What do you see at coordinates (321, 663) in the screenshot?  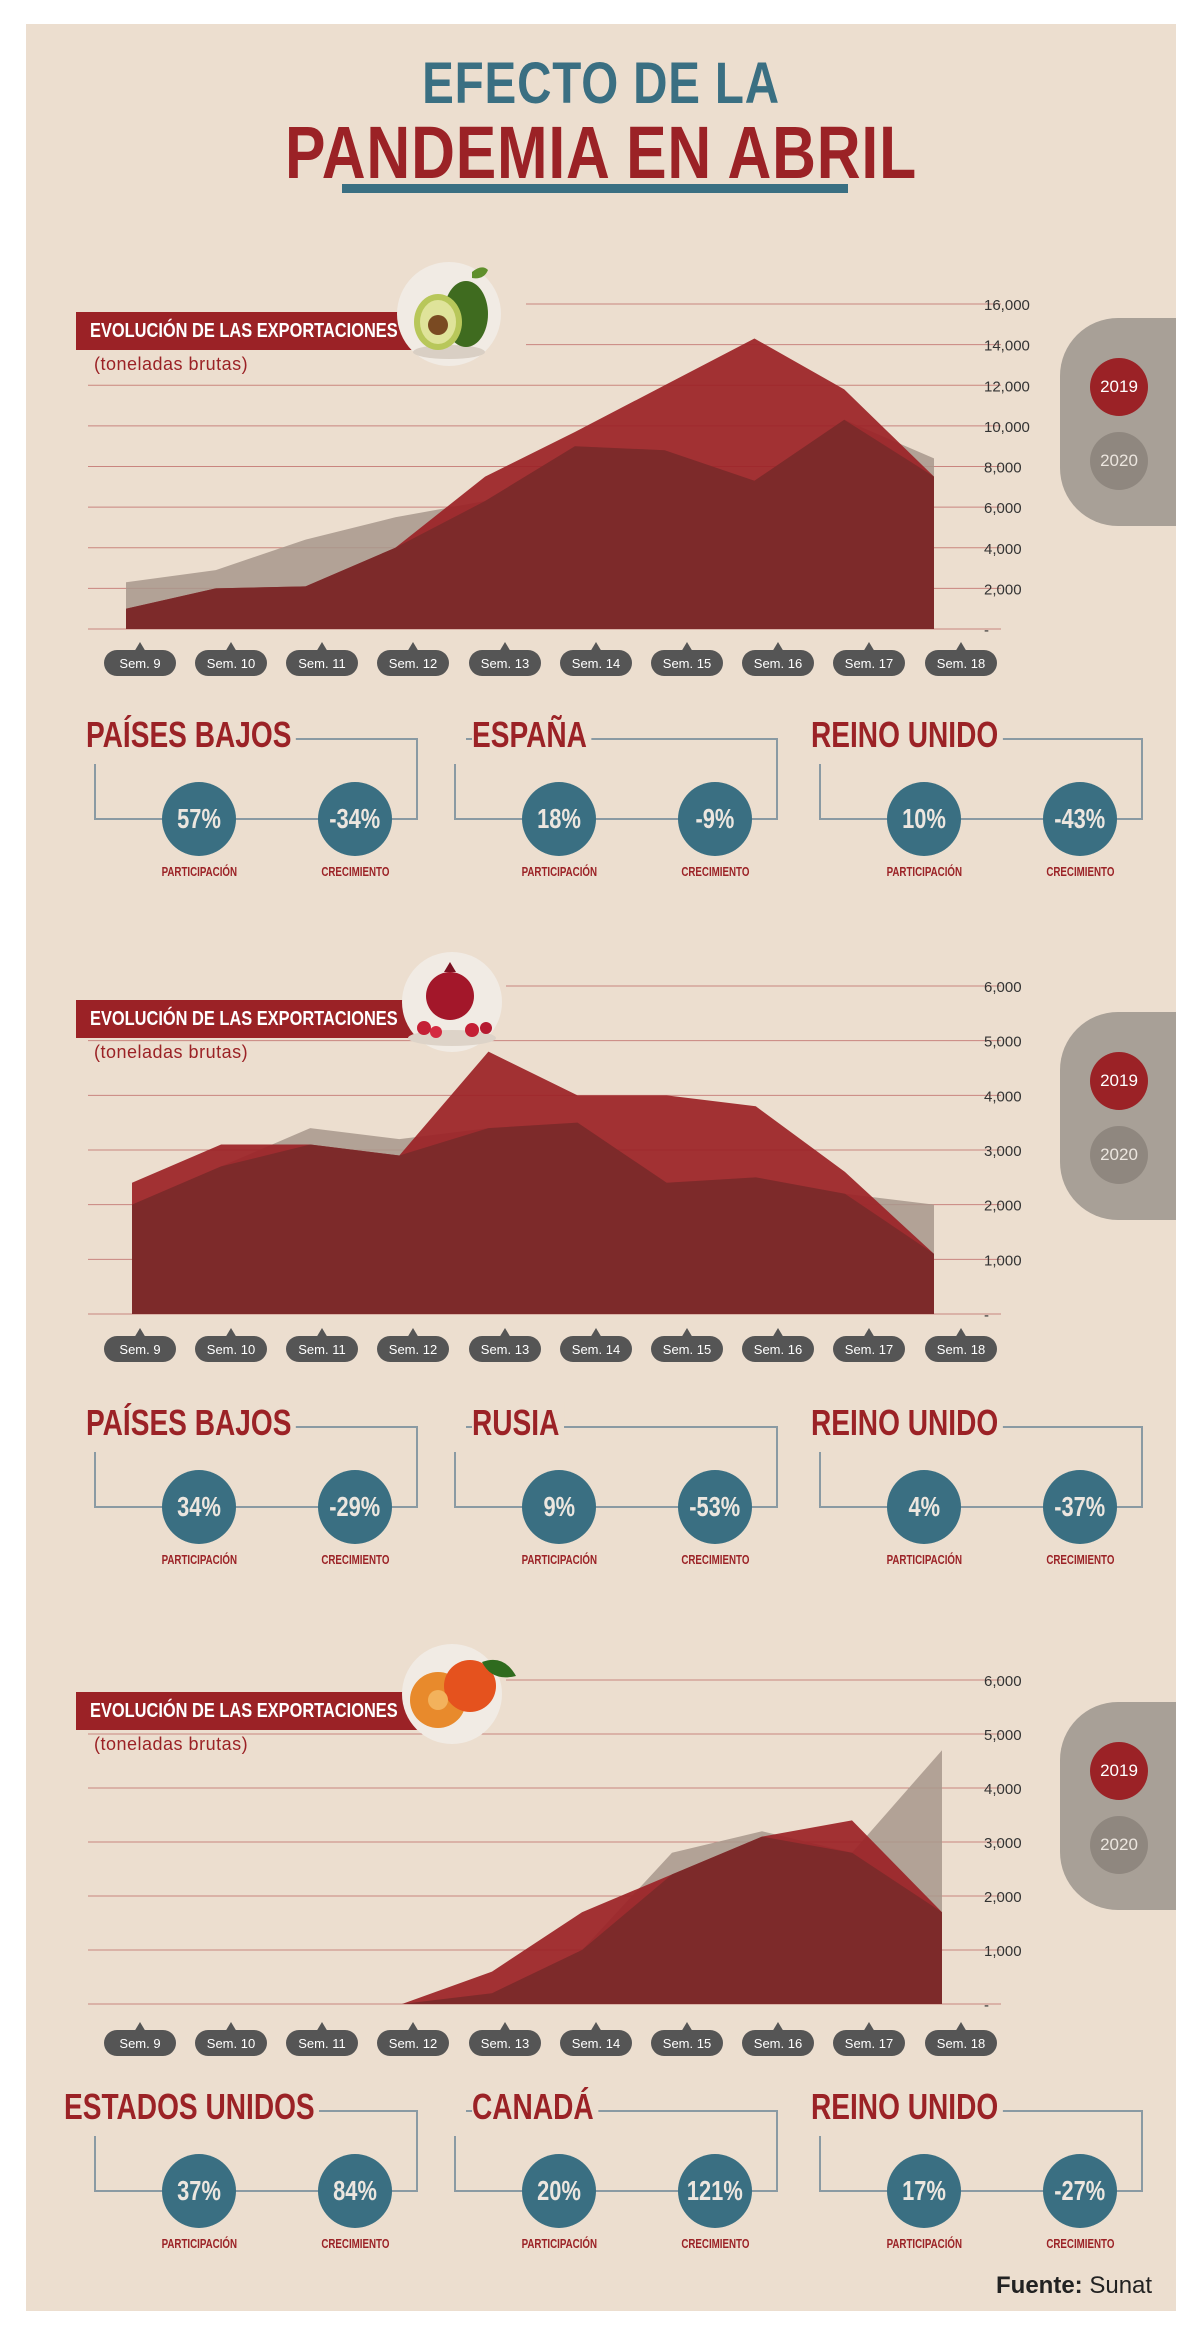 I see `svg-text: Sem. 11` at bounding box center [321, 663].